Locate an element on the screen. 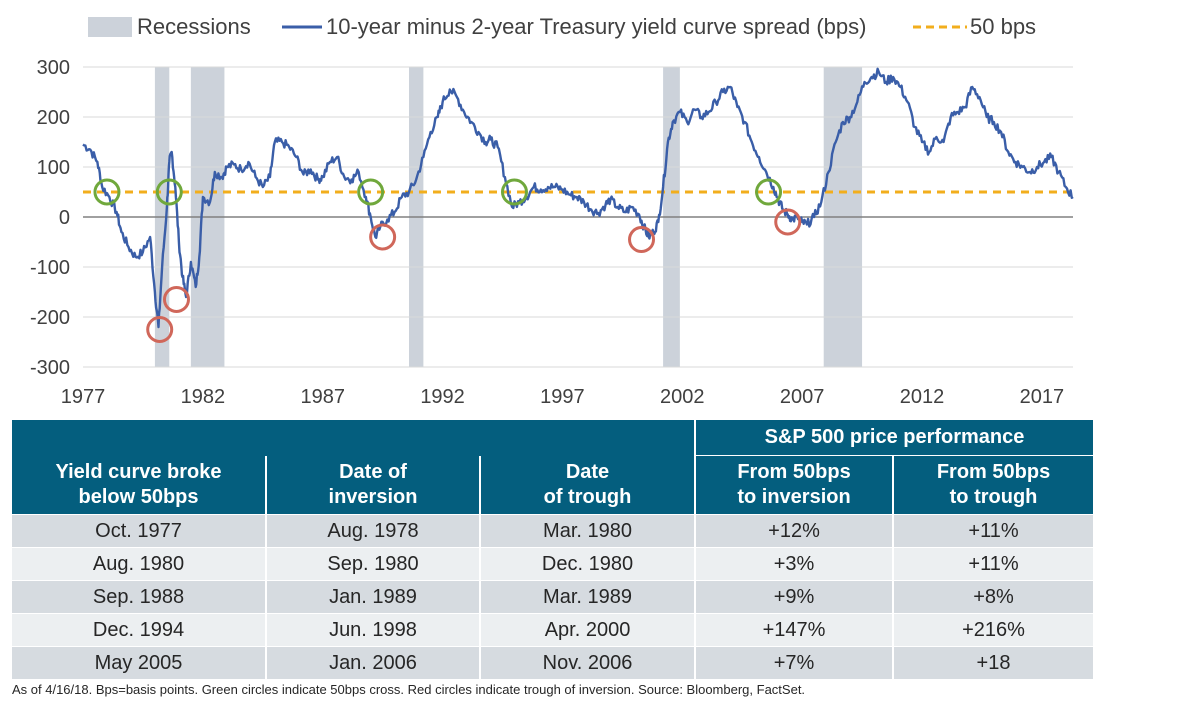 Image resolution: width=1199 pixels, height=707 pixels. table-row: Dec. 1994 Jun. 1998 Apr. 2000 +147% +216% is located at coordinates (553, 630).